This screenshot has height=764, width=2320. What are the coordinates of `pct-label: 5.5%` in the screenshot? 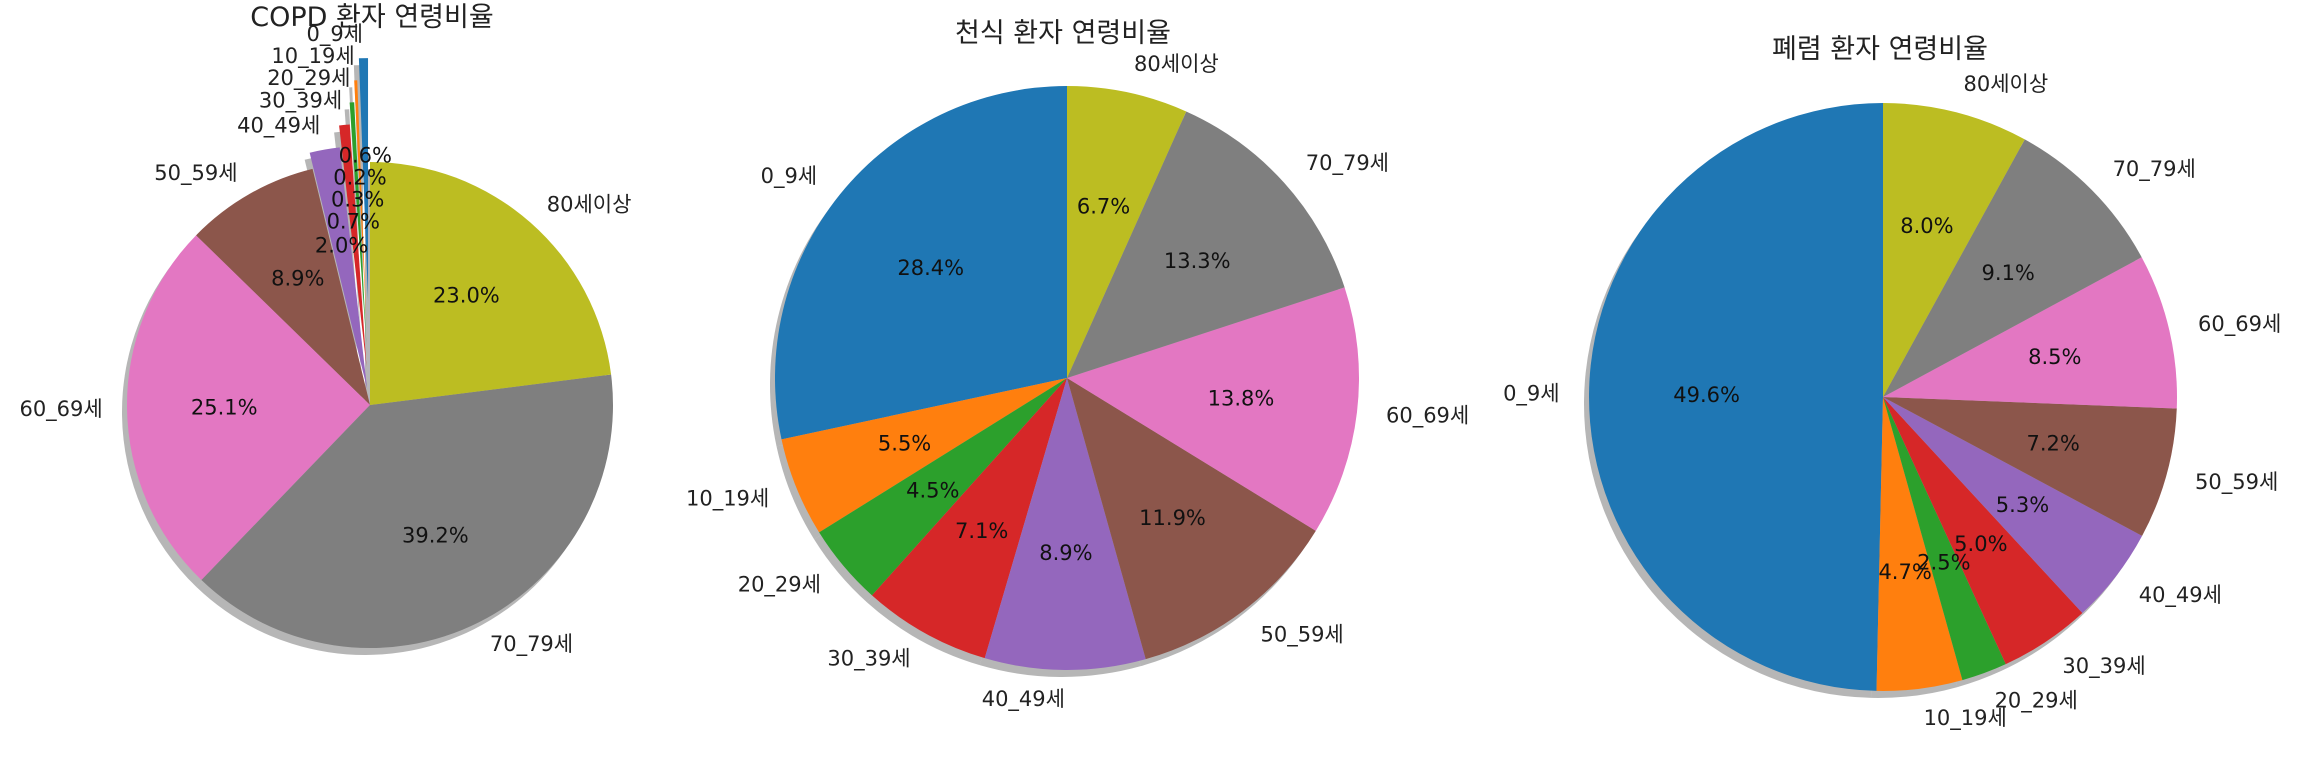 It's located at (904, 444).